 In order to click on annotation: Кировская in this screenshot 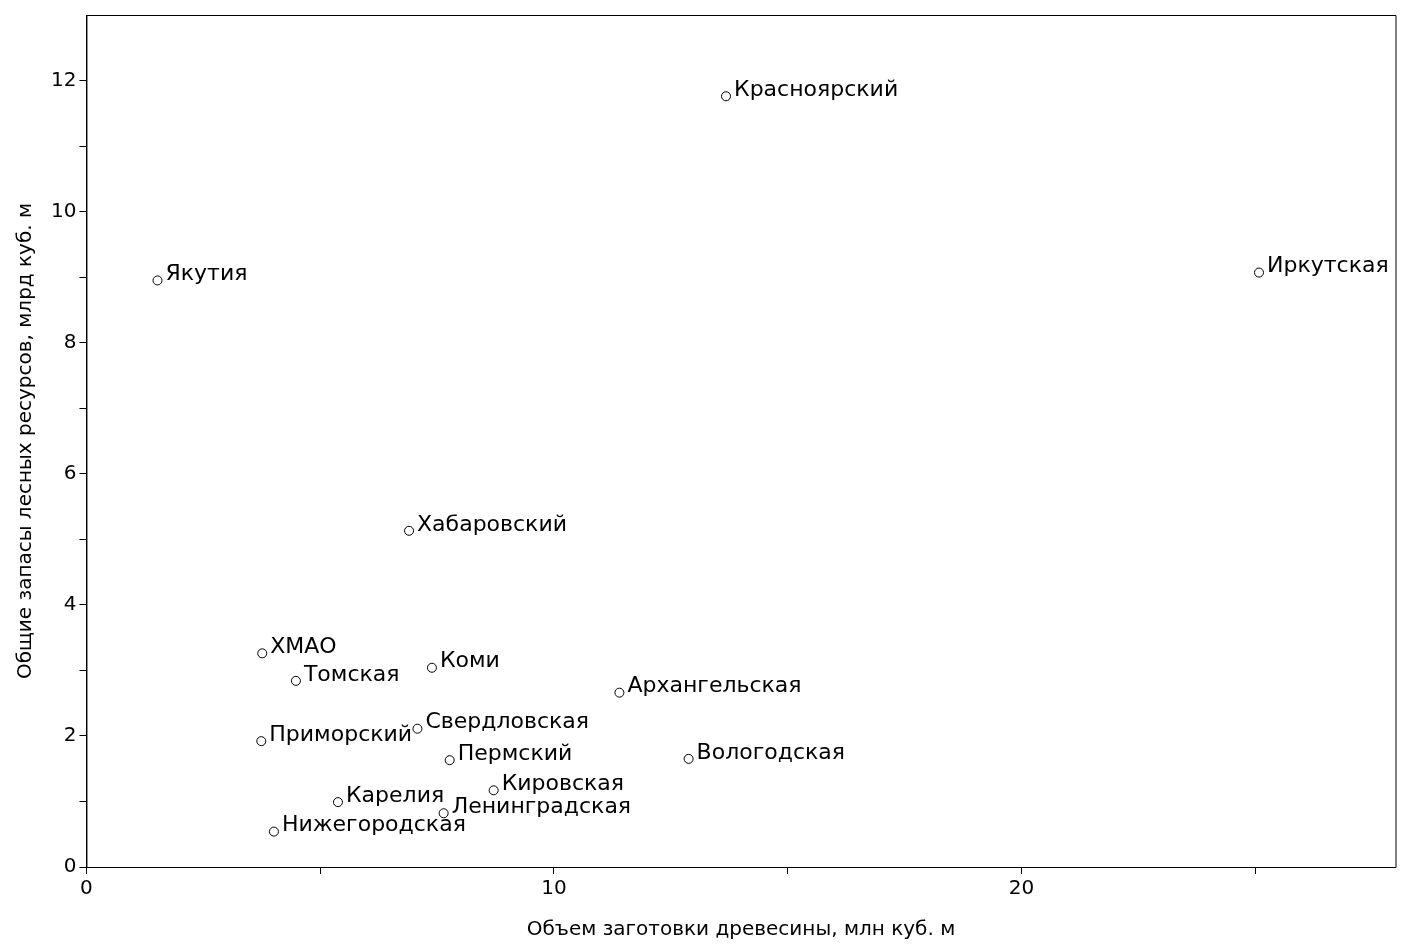, I will do `click(563, 783)`.